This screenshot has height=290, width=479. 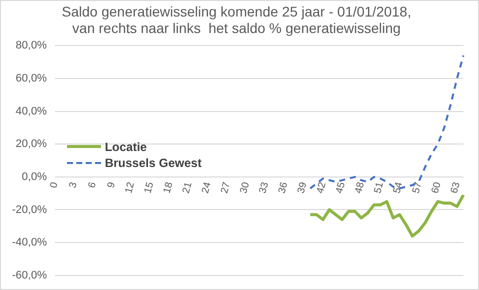 What do you see at coordinates (399, 187) in the screenshot?
I see `x-tick-label: 54` at bounding box center [399, 187].